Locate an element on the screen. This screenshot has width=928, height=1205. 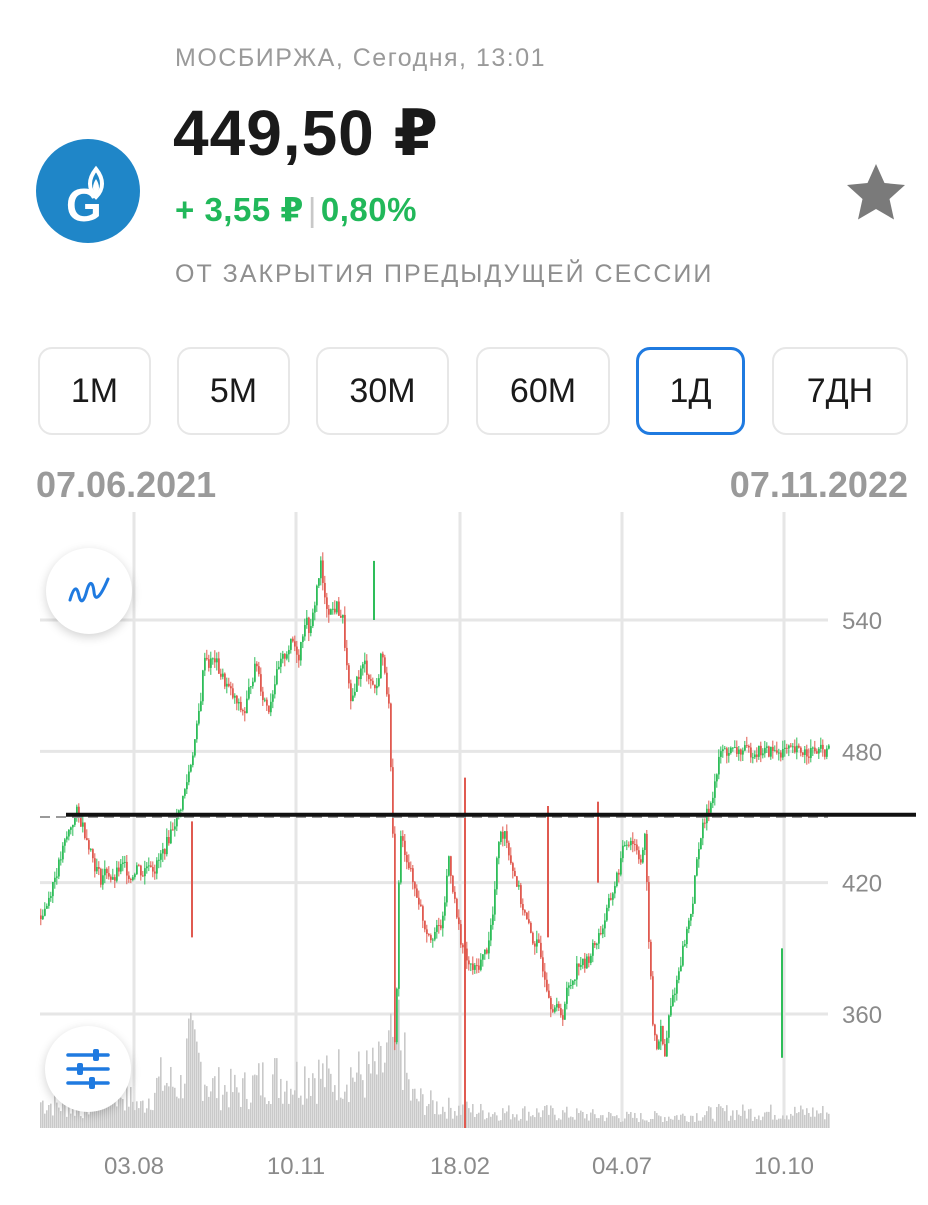
tab-5m: 5М is located at coordinates (233, 391).